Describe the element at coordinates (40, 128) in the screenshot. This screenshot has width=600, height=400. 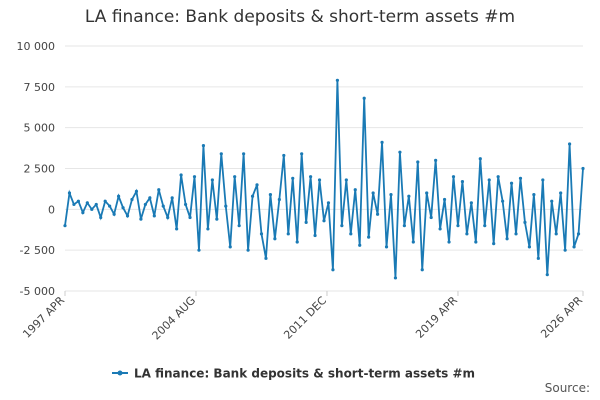
I see `y-tick-label: 5 000` at that location.